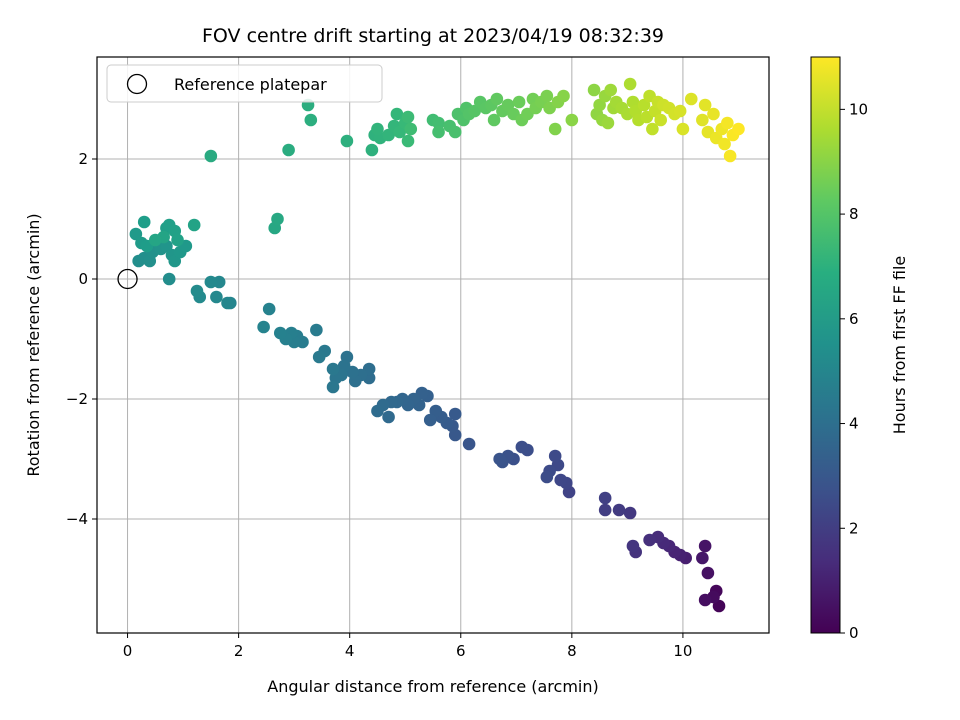  Describe the element at coordinates (33, 344) in the screenshot. I see `y-axis-label: Rotation from reference (arcmin)` at that location.